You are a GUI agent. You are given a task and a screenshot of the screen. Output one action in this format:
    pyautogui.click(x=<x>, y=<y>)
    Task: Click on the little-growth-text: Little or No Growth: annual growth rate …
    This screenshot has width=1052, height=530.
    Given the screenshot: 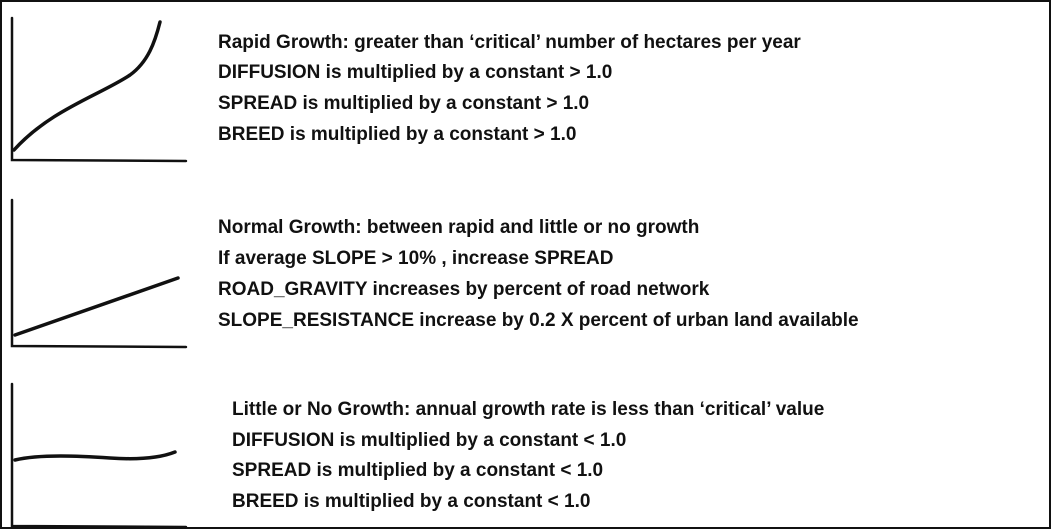 What is the action you would take?
    pyautogui.click(x=528, y=455)
    